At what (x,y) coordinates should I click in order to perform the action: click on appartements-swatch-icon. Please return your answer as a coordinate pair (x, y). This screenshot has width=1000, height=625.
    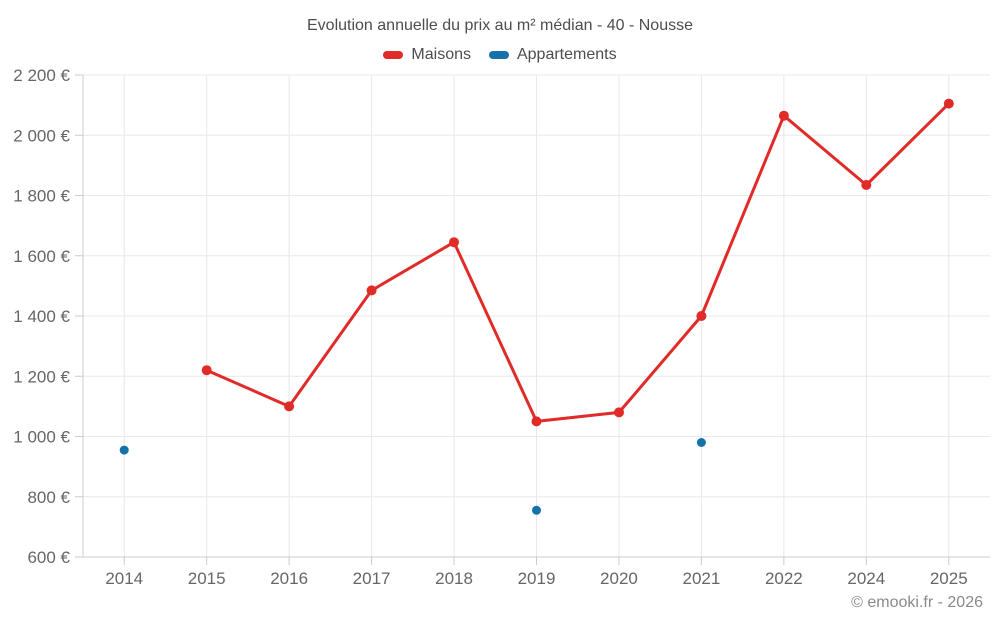
    Looking at the image, I should click on (498, 55).